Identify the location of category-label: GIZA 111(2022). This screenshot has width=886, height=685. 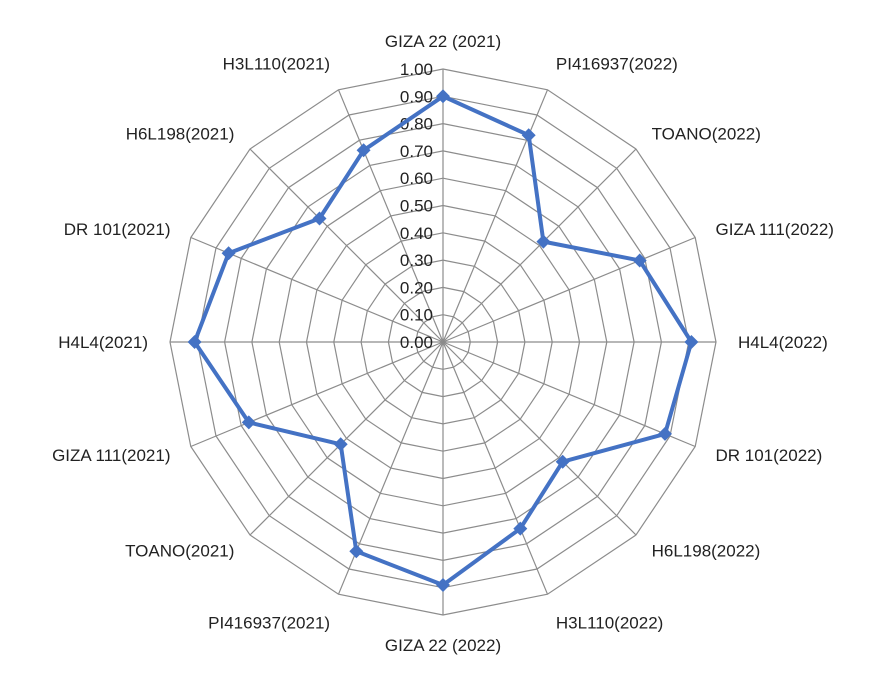
(775, 229).